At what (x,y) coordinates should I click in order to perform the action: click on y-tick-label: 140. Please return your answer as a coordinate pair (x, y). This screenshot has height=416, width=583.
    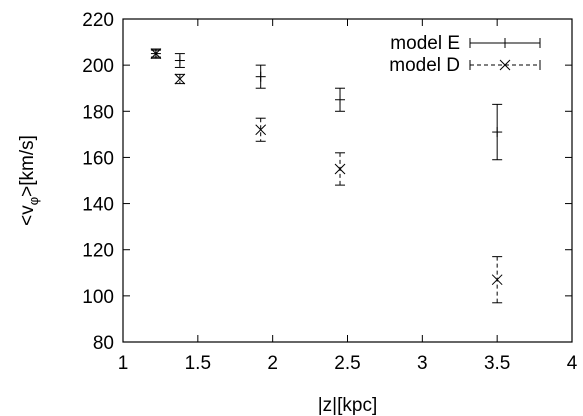
    Looking at the image, I should click on (98, 205).